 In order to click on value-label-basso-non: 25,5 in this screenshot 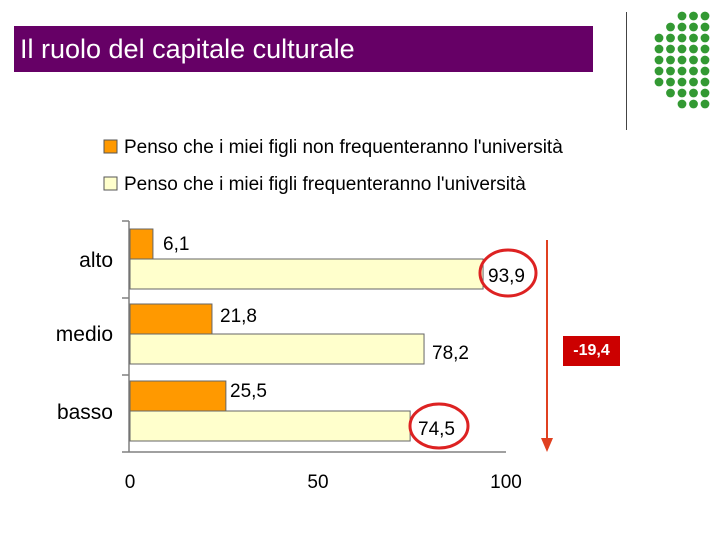, I will do `click(248, 391)`.